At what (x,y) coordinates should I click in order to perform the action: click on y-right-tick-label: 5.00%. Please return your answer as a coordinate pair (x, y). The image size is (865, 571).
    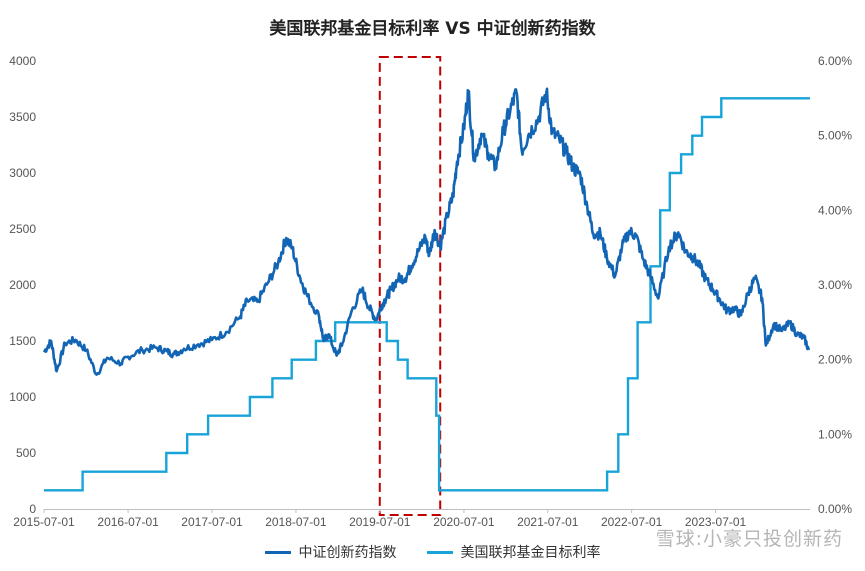
    Looking at the image, I should click on (835, 136).